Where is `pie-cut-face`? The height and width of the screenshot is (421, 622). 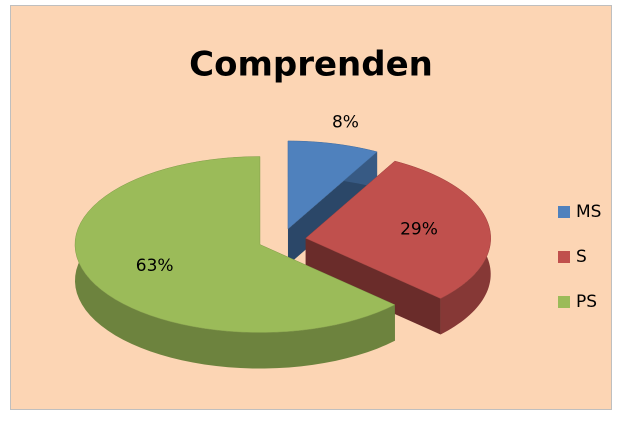
pie-cut-face is located at coordinates (373, 286).